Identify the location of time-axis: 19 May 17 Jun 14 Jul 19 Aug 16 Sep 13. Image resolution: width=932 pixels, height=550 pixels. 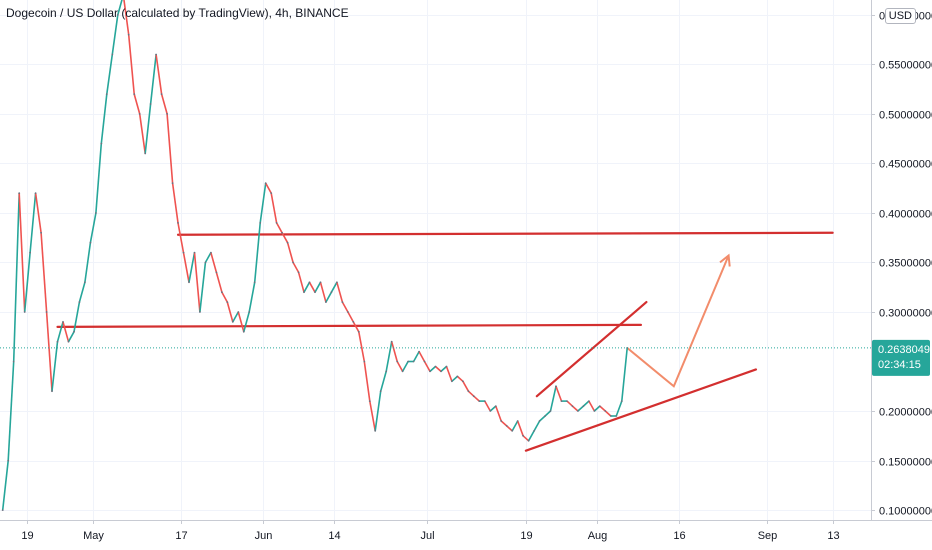
(430, 531).